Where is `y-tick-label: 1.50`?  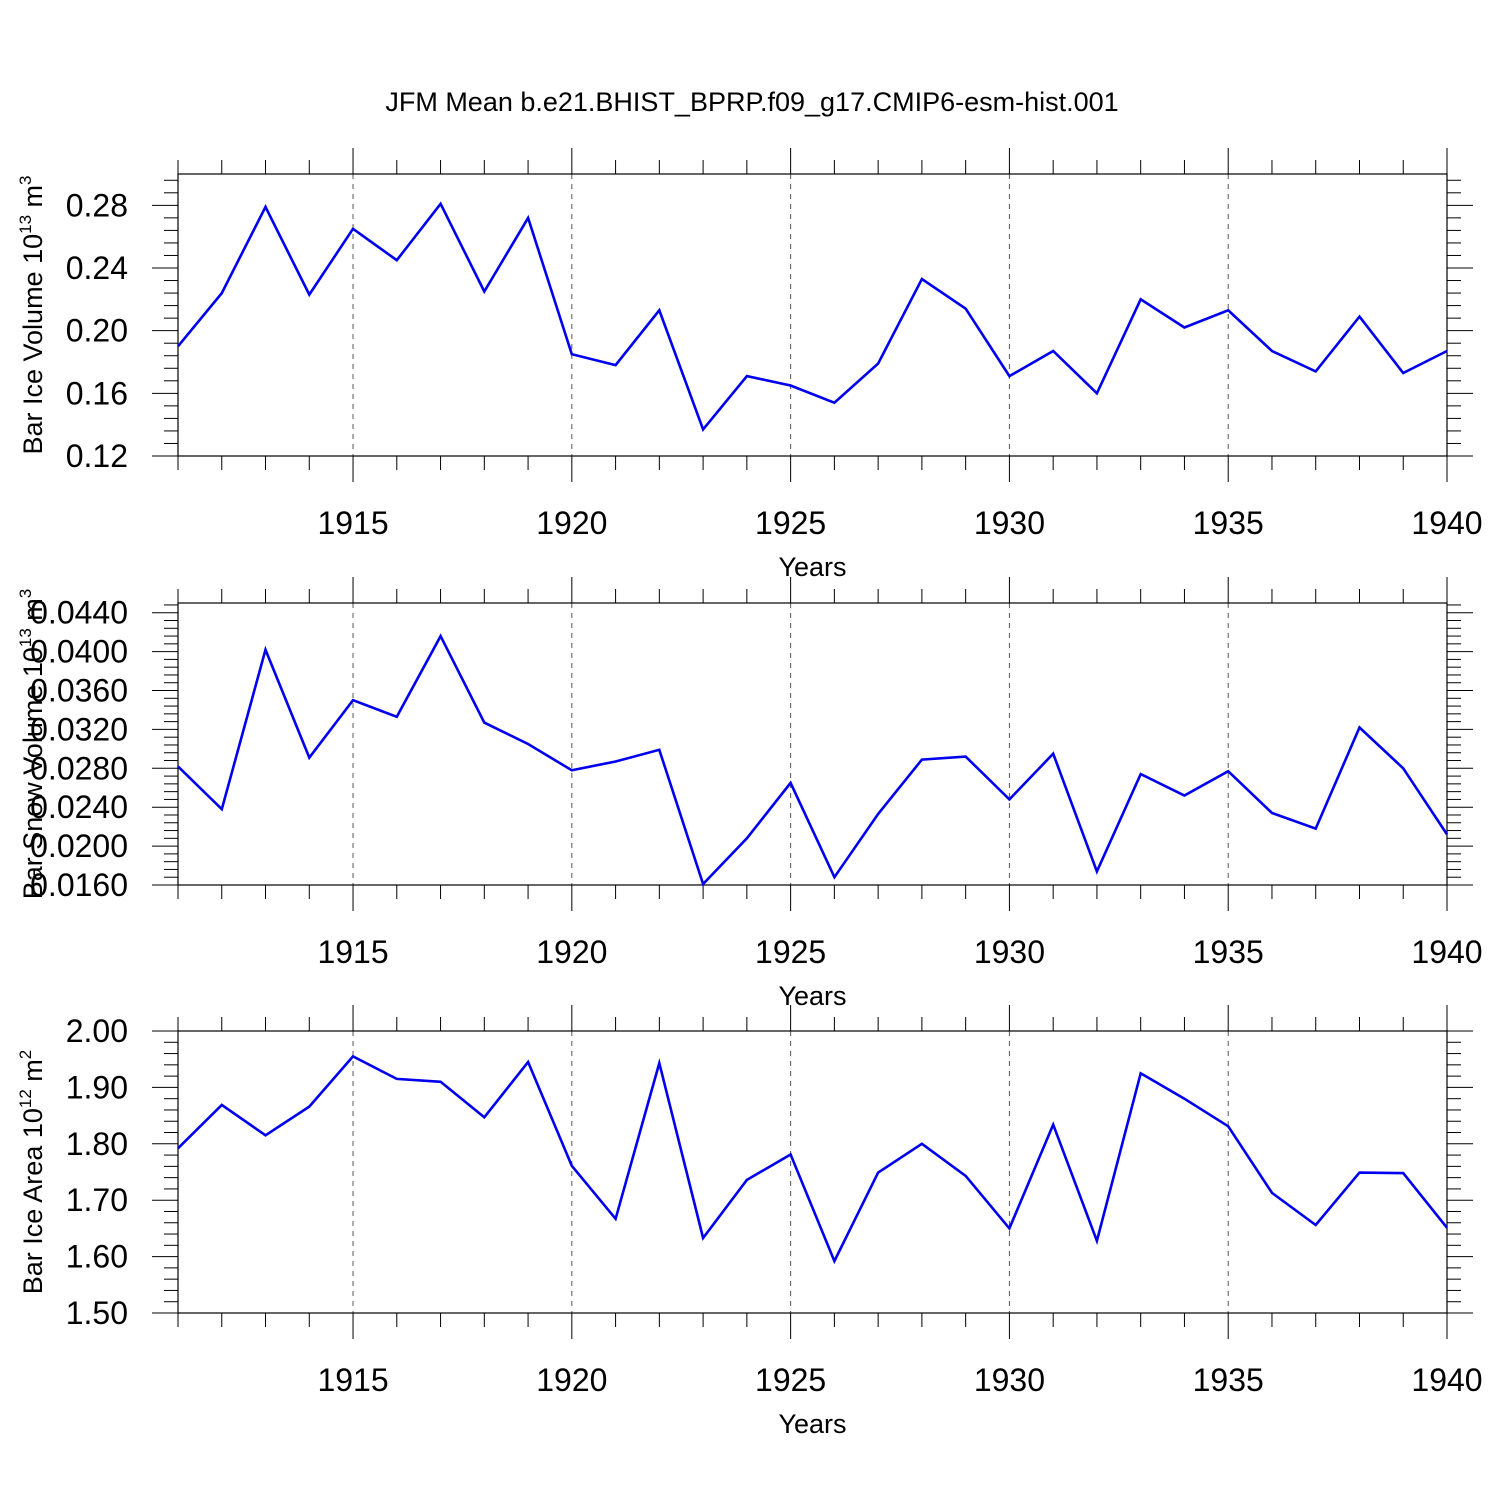 y-tick-label: 1.50 is located at coordinates (97, 1313).